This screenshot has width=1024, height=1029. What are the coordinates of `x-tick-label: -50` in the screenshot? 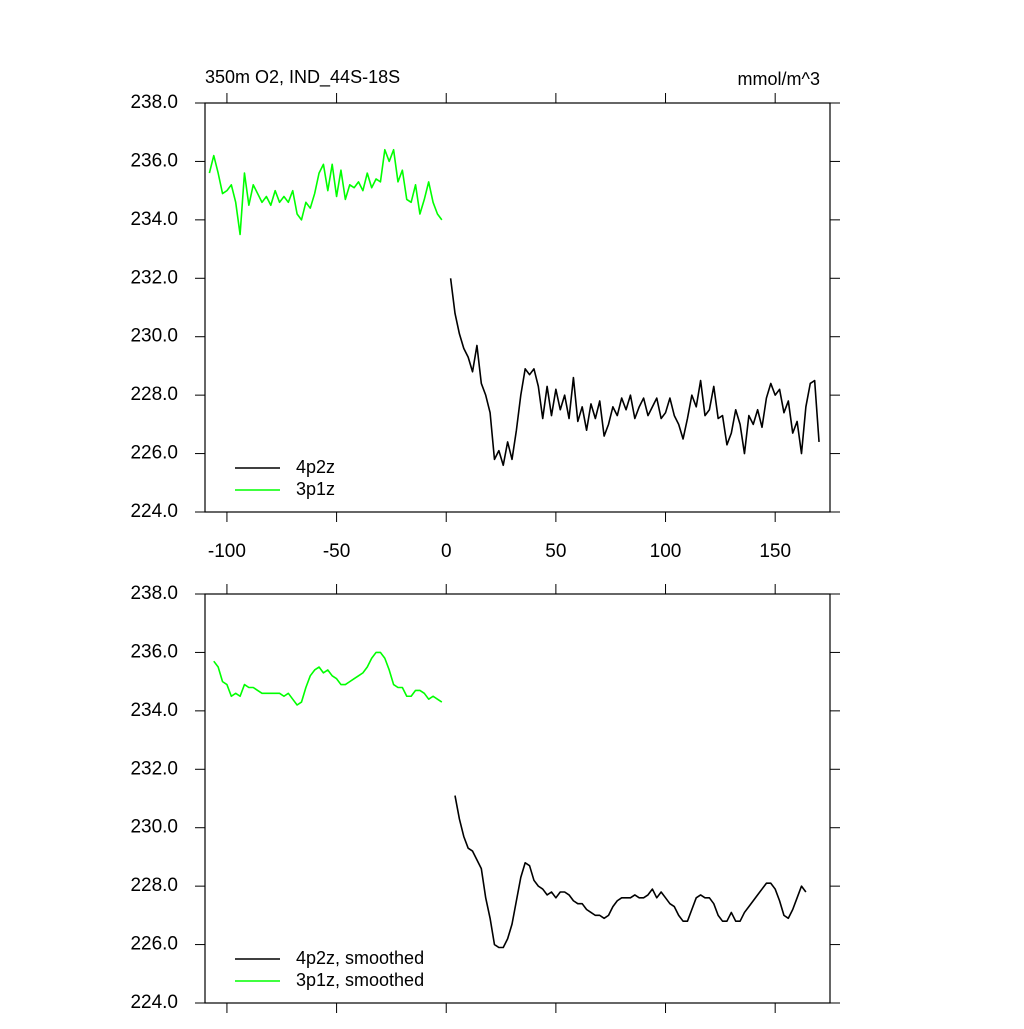 It's located at (336, 551).